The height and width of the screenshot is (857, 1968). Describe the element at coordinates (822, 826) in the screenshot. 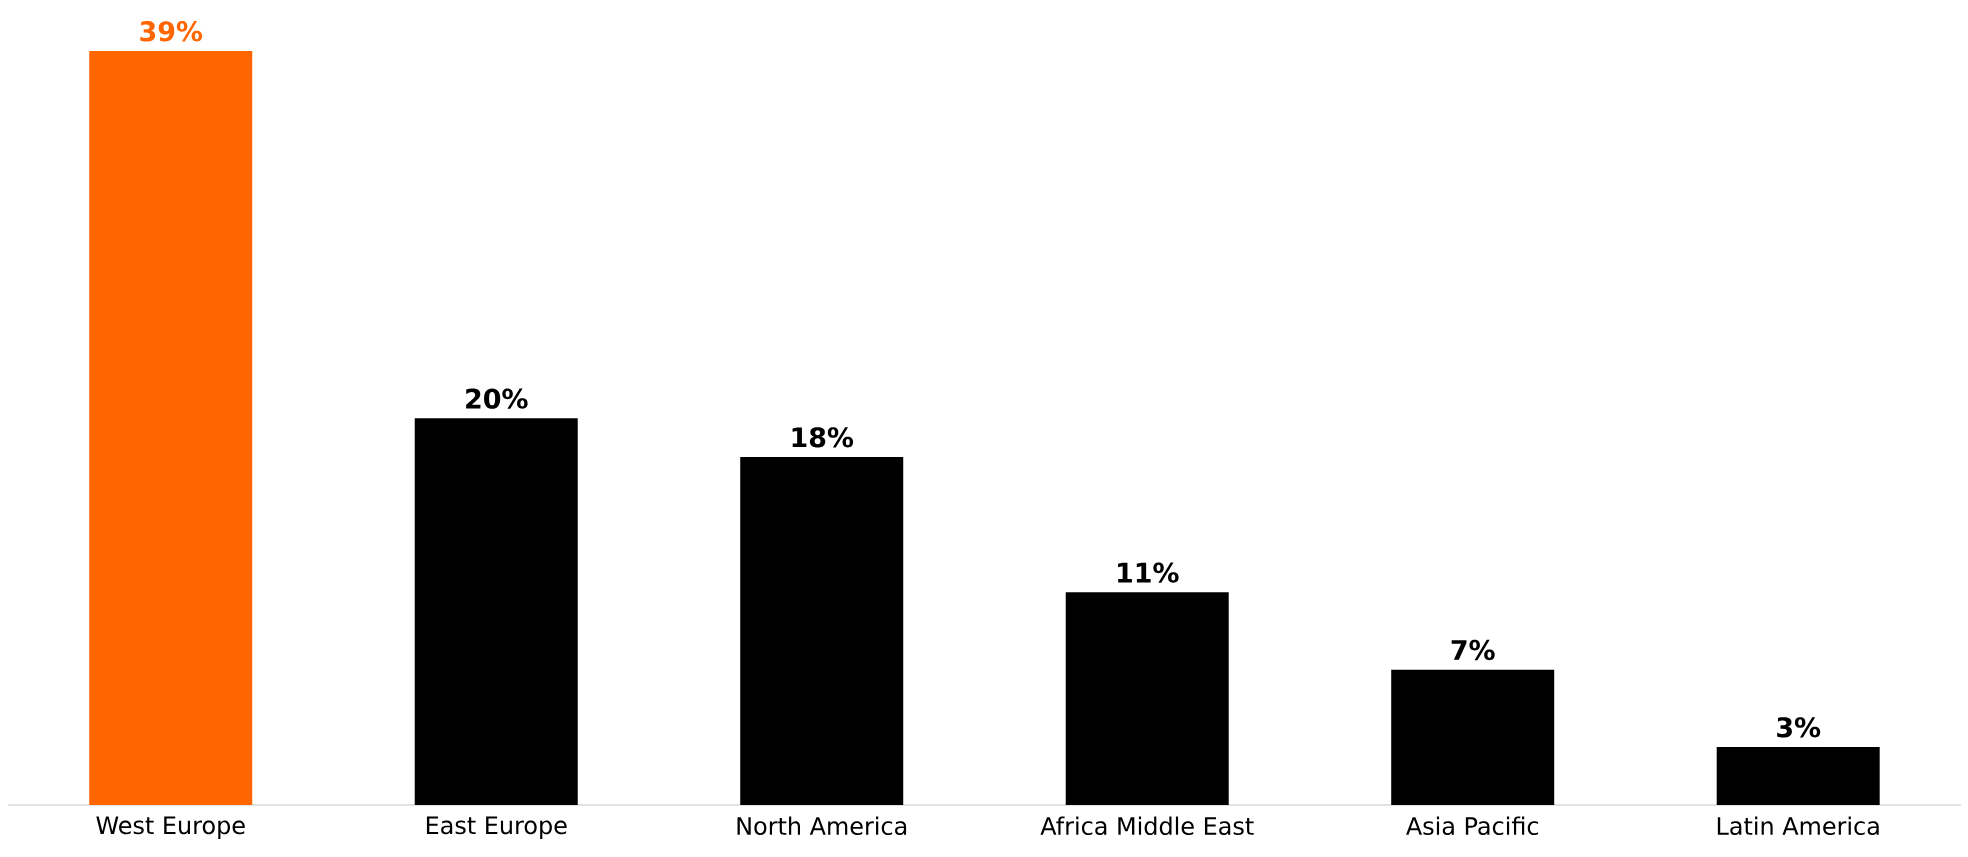

I see `x-tick-label: North America` at that location.